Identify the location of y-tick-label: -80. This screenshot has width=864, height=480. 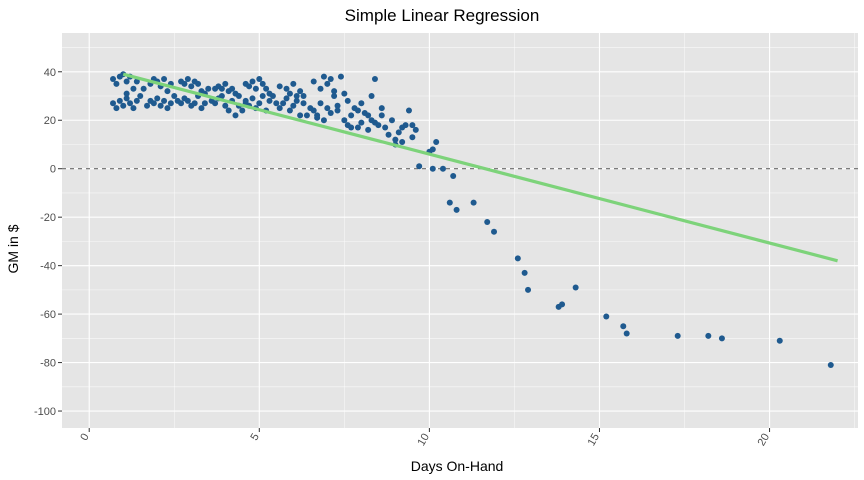
(48, 364).